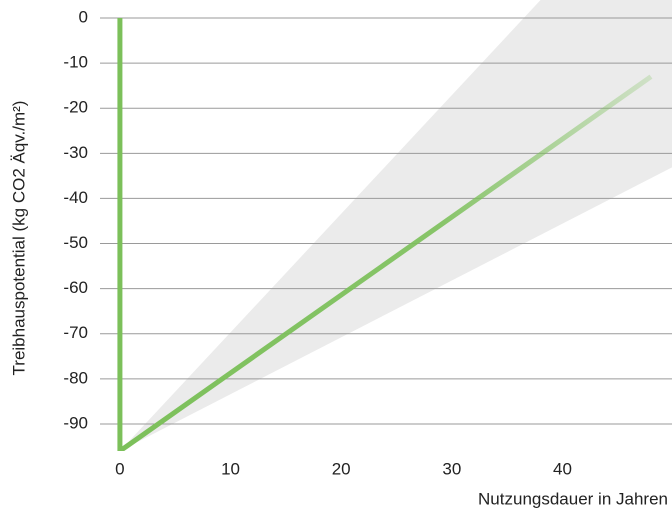  What do you see at coordinates (18, 238) in the screenshot?
I see `y-axis-label: Treibhauspotential (kg CO2 Äqv./m²)` at bounding box center [18, 238].